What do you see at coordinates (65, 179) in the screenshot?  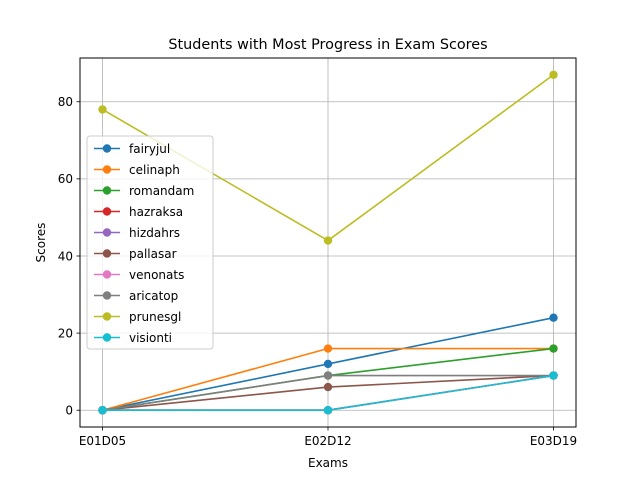 I see `y-tick-label: 60` at bounding box center [65, 179].